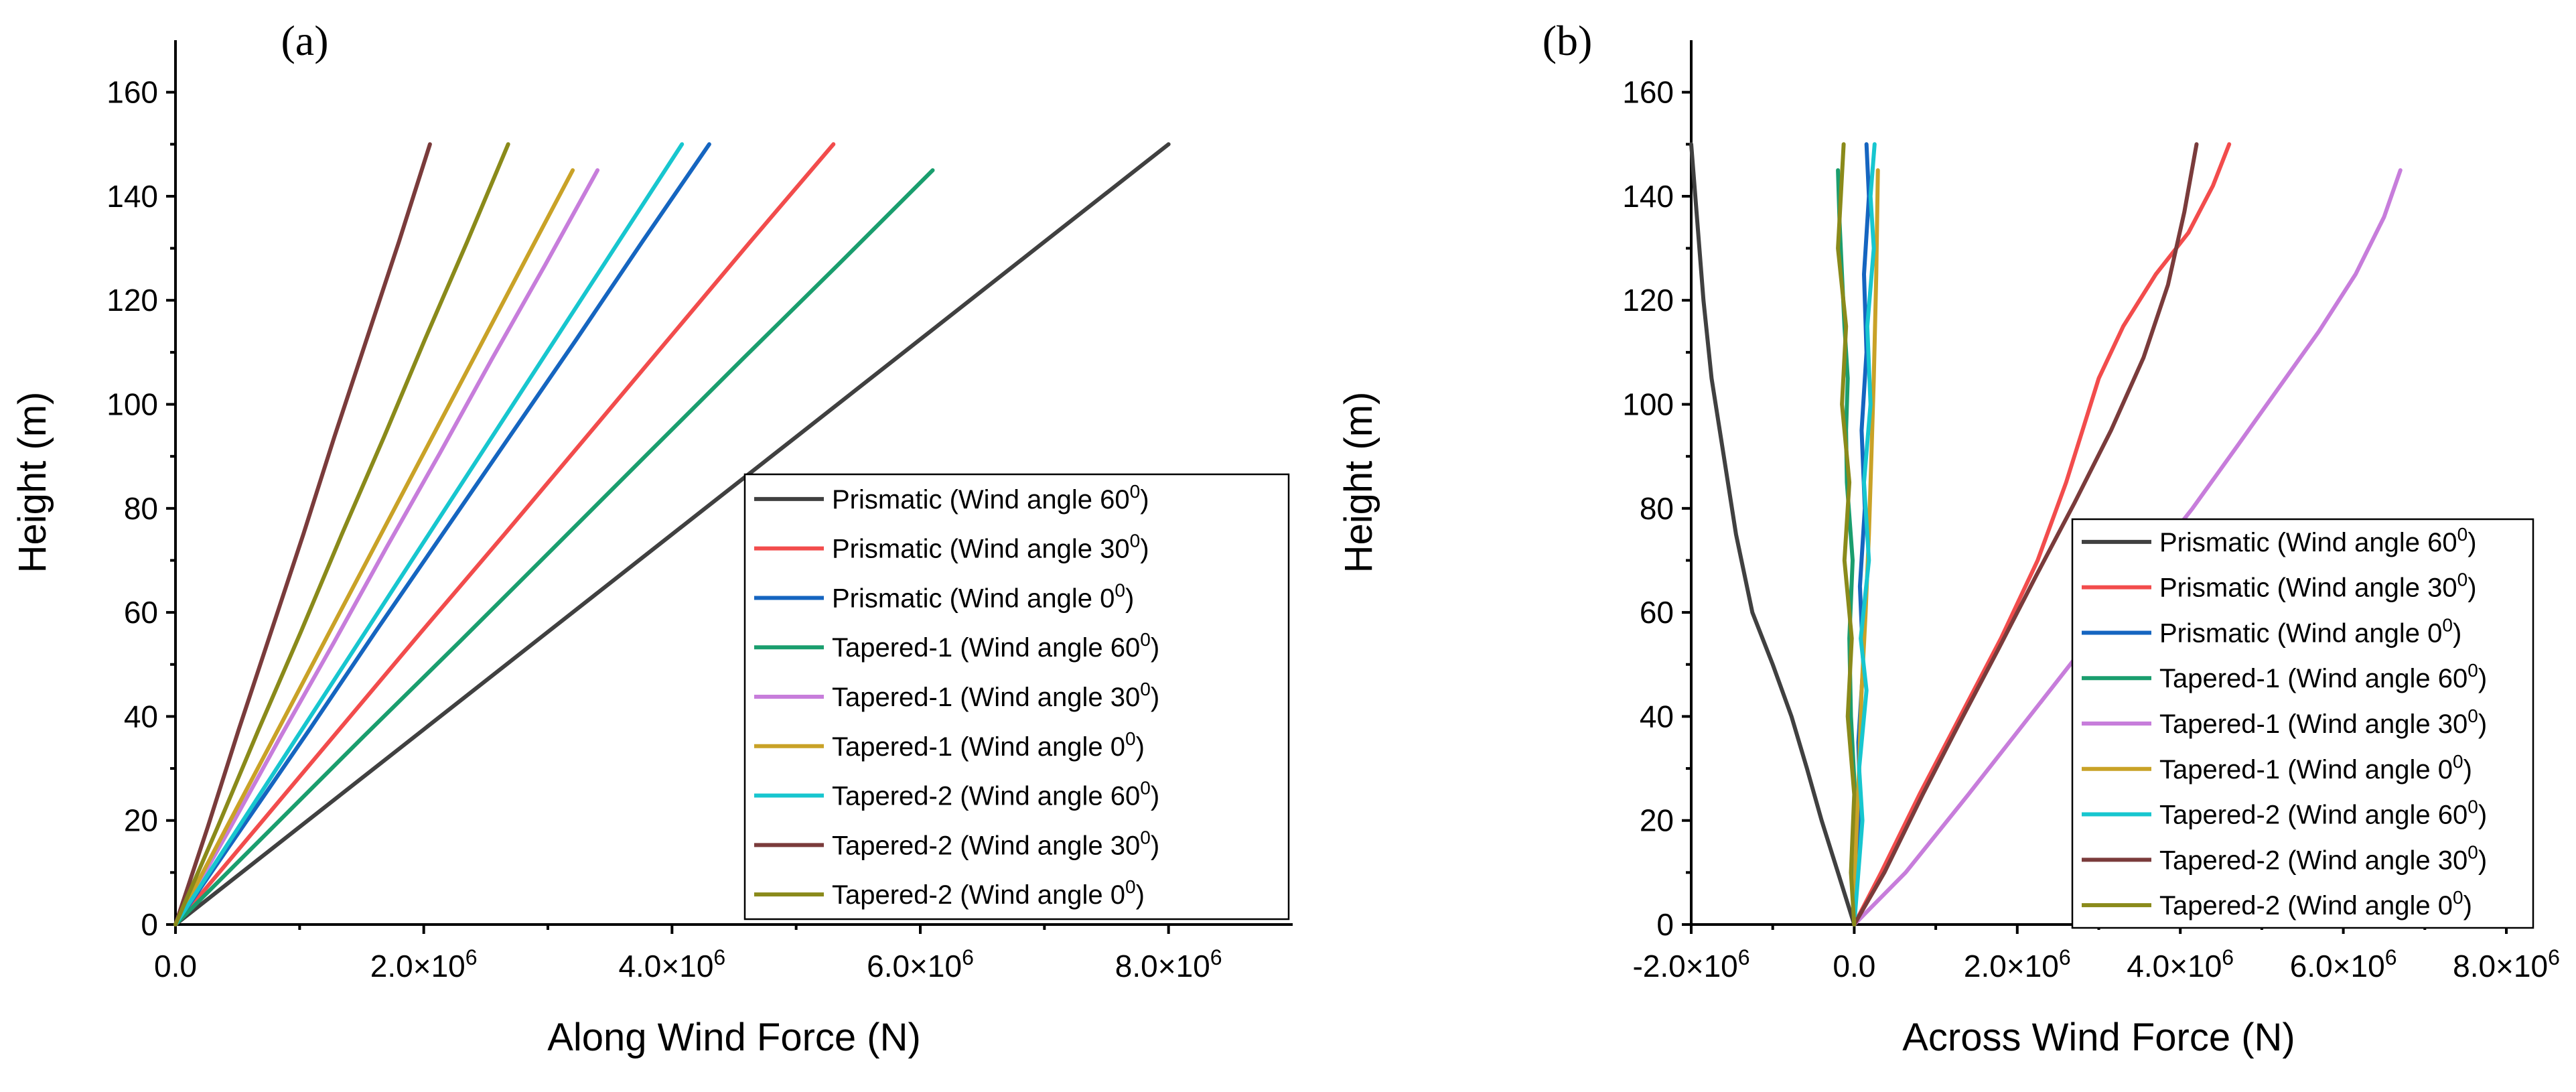  I want to click on x-axis-label: Across Wind Force (N), so click(2098, 1037).